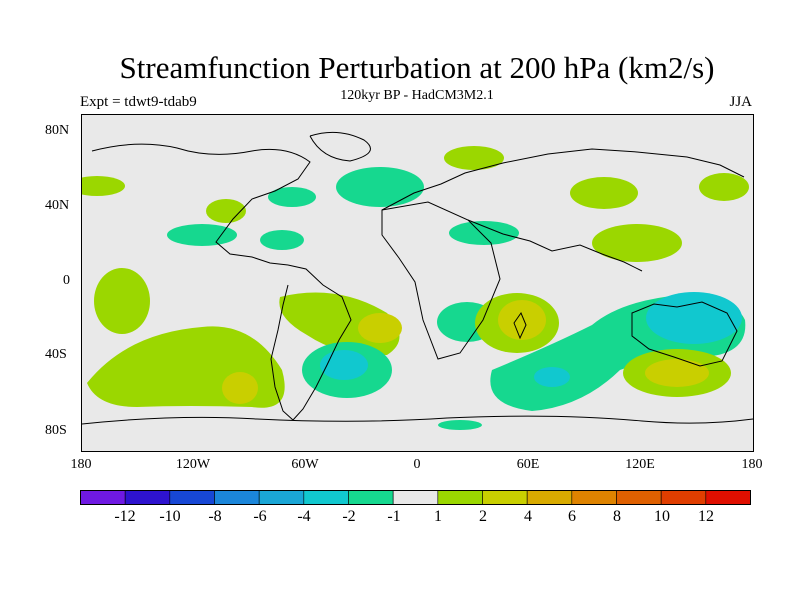 This screenshot has width=800, height=600. Describe the element at coordinates (662, 516) in the screenshot. I see `colorbar-label: 10` at that location.